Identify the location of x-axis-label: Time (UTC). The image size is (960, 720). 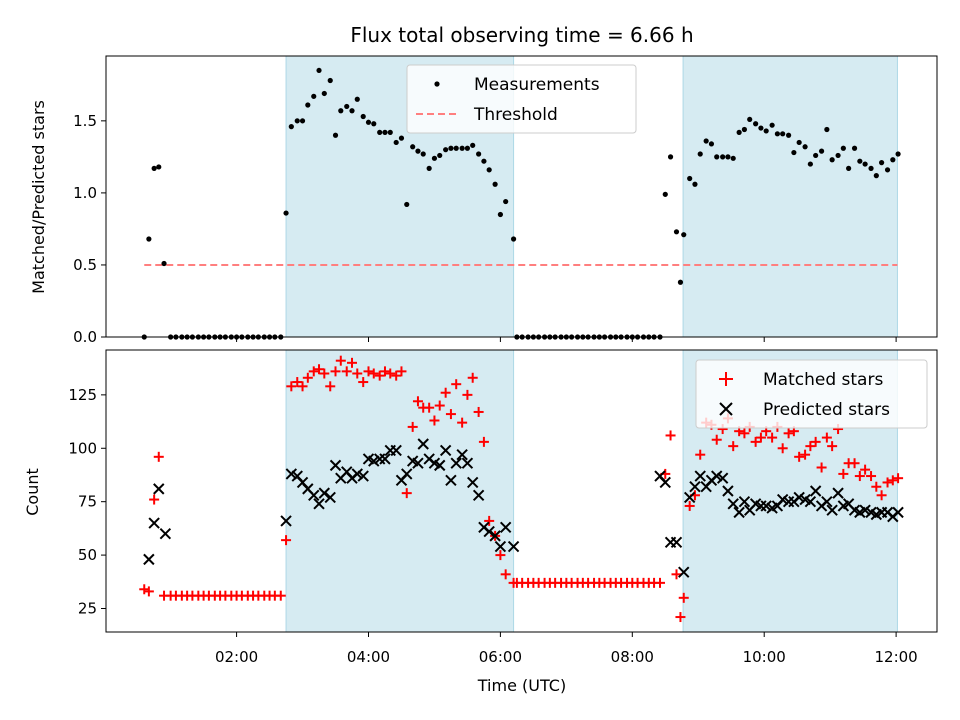
(521, 685).